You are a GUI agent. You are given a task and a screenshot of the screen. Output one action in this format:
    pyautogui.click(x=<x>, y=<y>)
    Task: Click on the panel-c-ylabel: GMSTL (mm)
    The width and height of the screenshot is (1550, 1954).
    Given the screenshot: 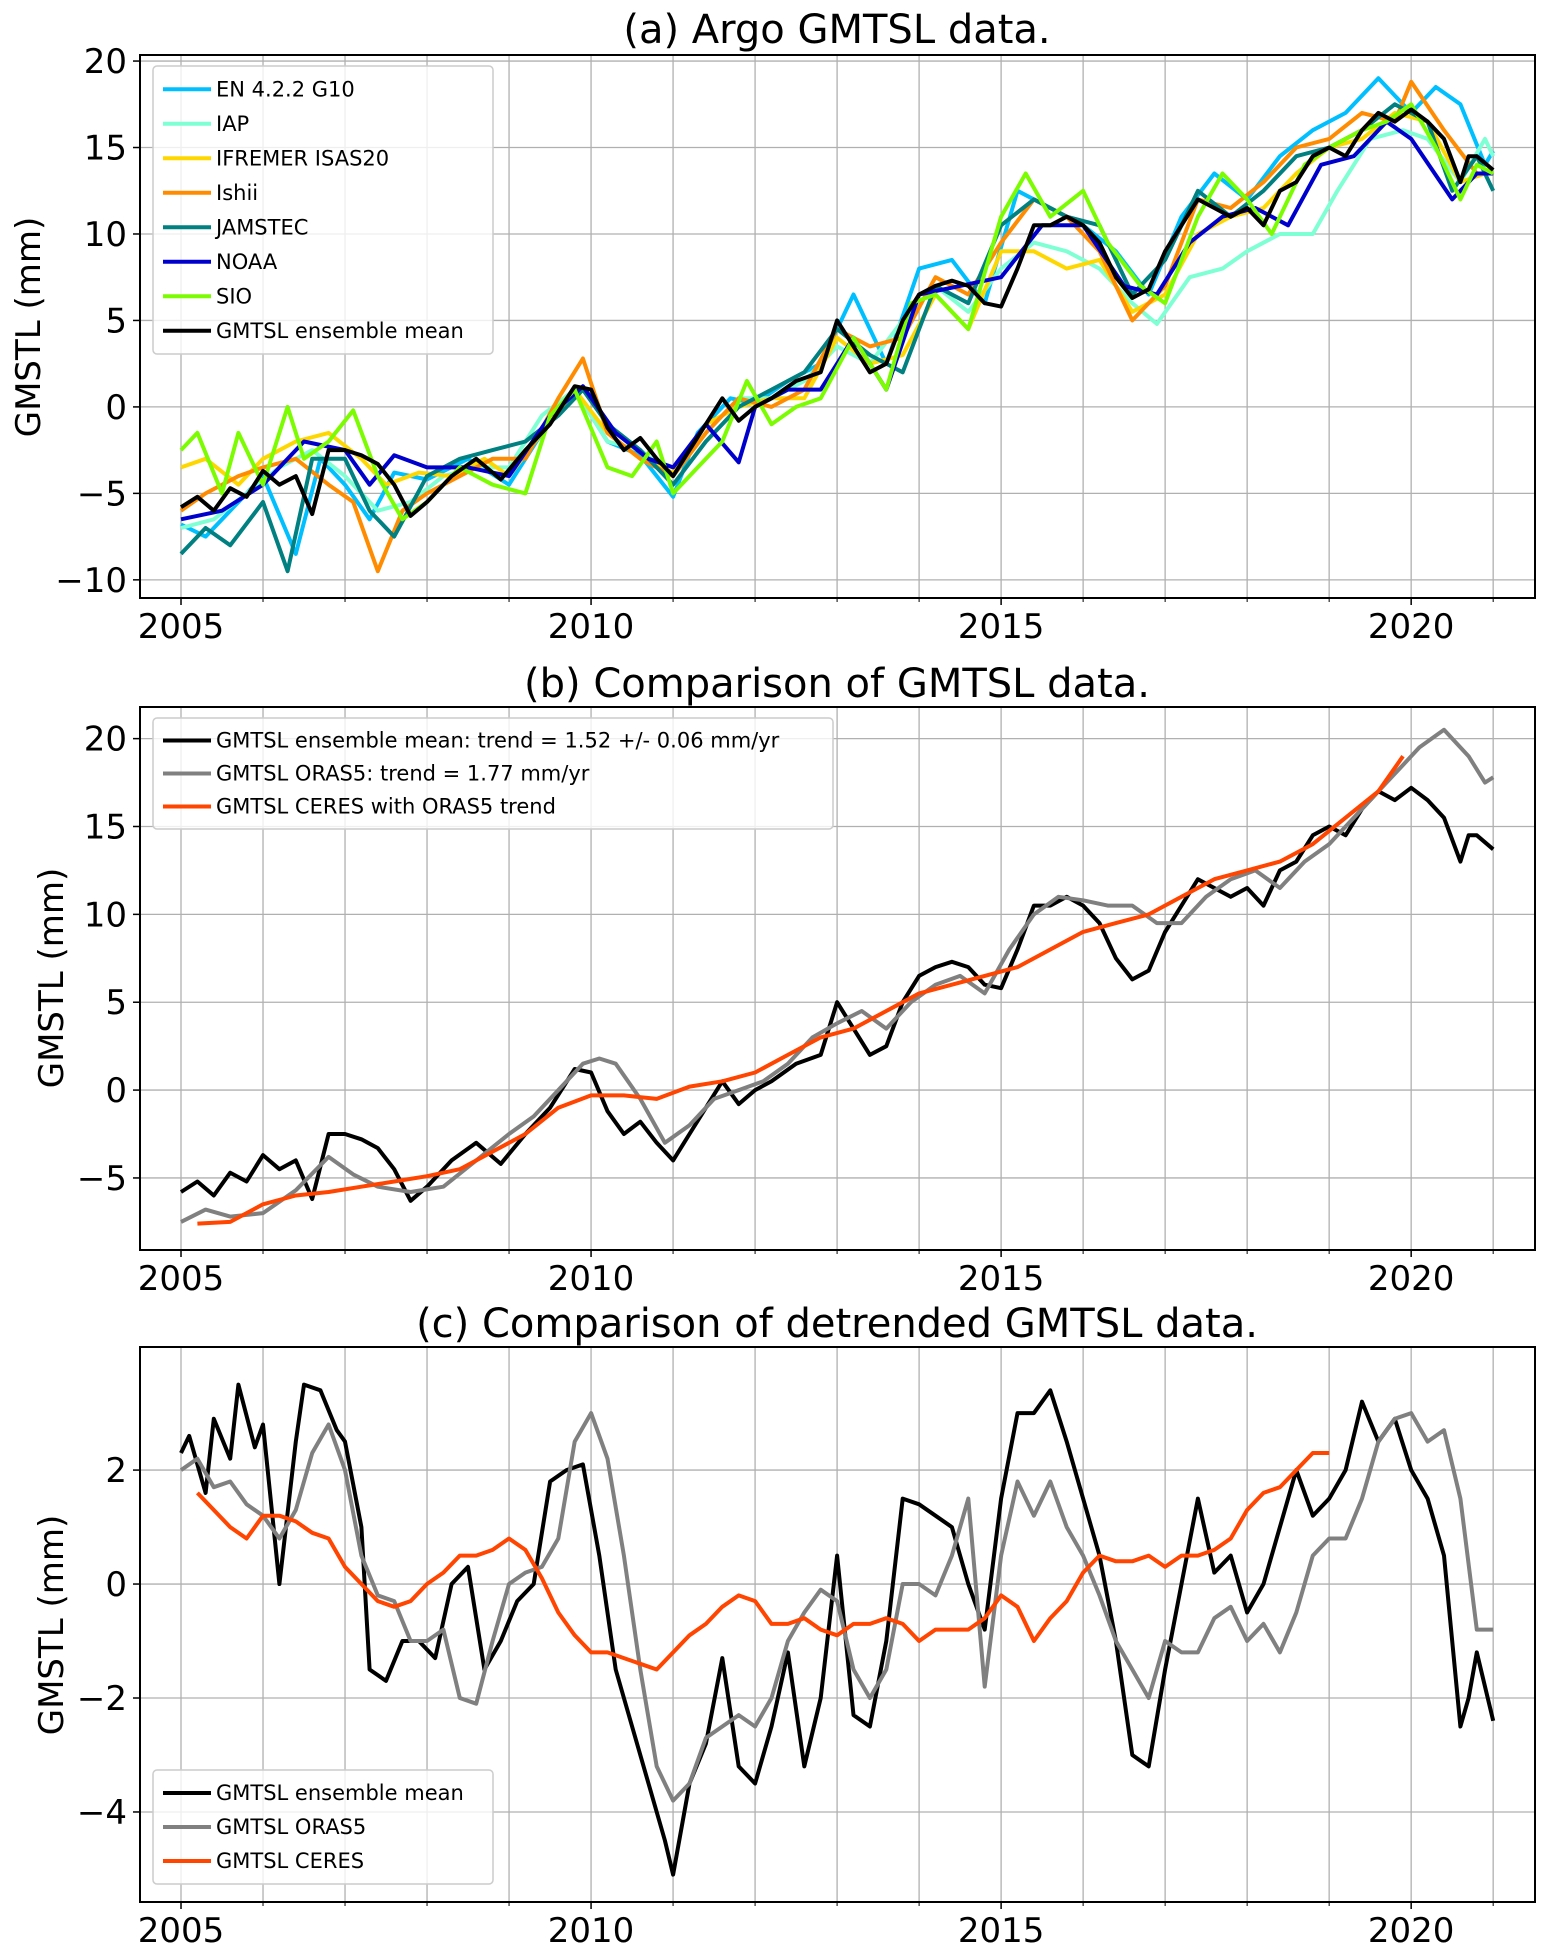 What is the action you would take?
    pyautogui.click(x=52, y=1625)
    